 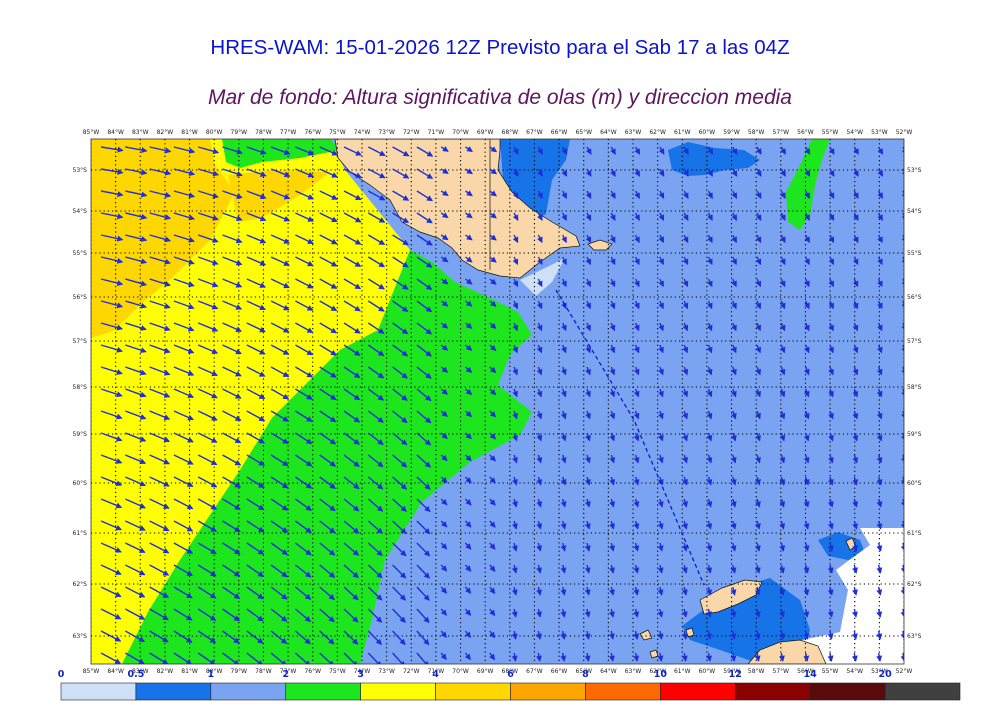 I want to click on lat-tick-label: 60°S, so click(x=80, y=483).